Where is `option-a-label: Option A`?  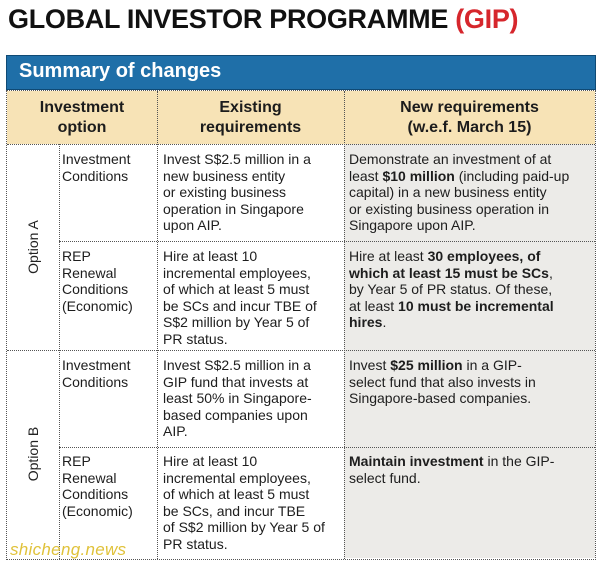
option-a-label: Option A is located at coordinates (33, 247).